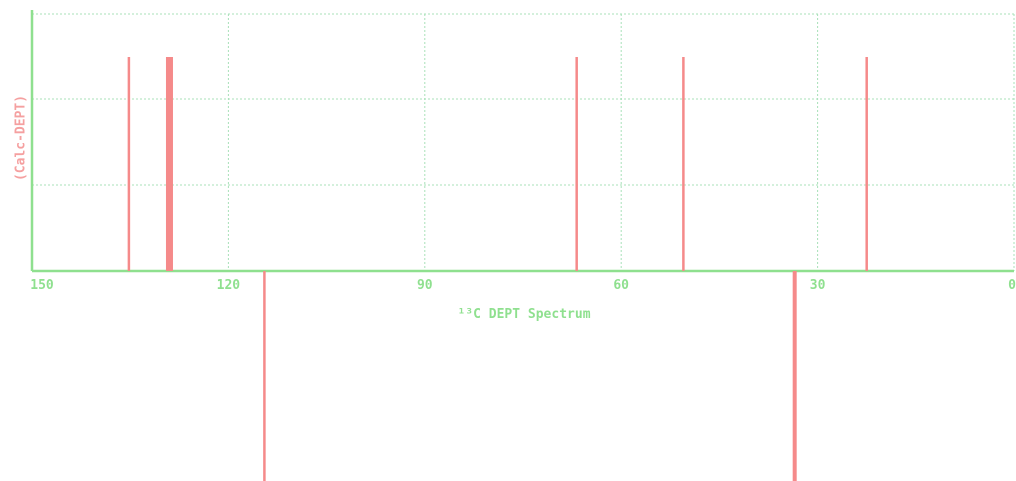 This screenshot has height=481, width=1016. What do you see at coordinates (42, 285) in the screenshot?
I see `x-tick-label: 150` at bounding box center [42, 285].